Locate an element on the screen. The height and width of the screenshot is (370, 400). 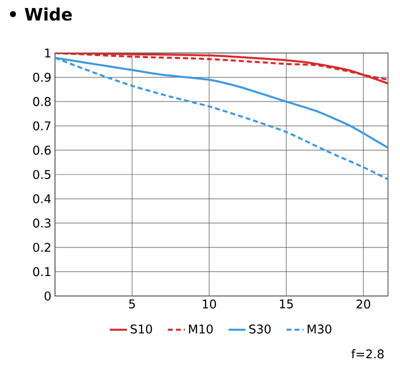
y-tick-label: 0.8 is located at coordinates (42, 101).